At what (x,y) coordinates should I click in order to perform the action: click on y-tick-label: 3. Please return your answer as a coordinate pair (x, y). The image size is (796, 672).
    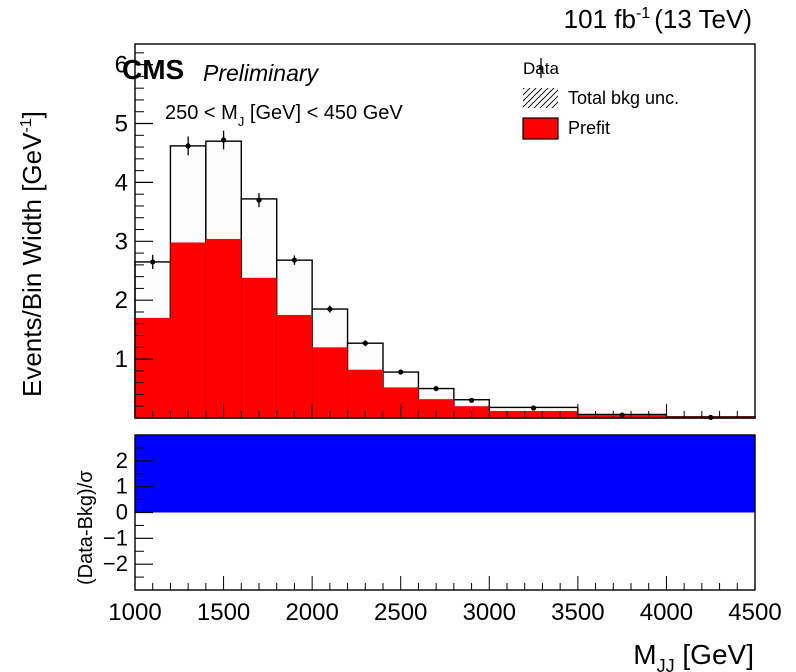
    Looking at the image, I should click on (121, 241).